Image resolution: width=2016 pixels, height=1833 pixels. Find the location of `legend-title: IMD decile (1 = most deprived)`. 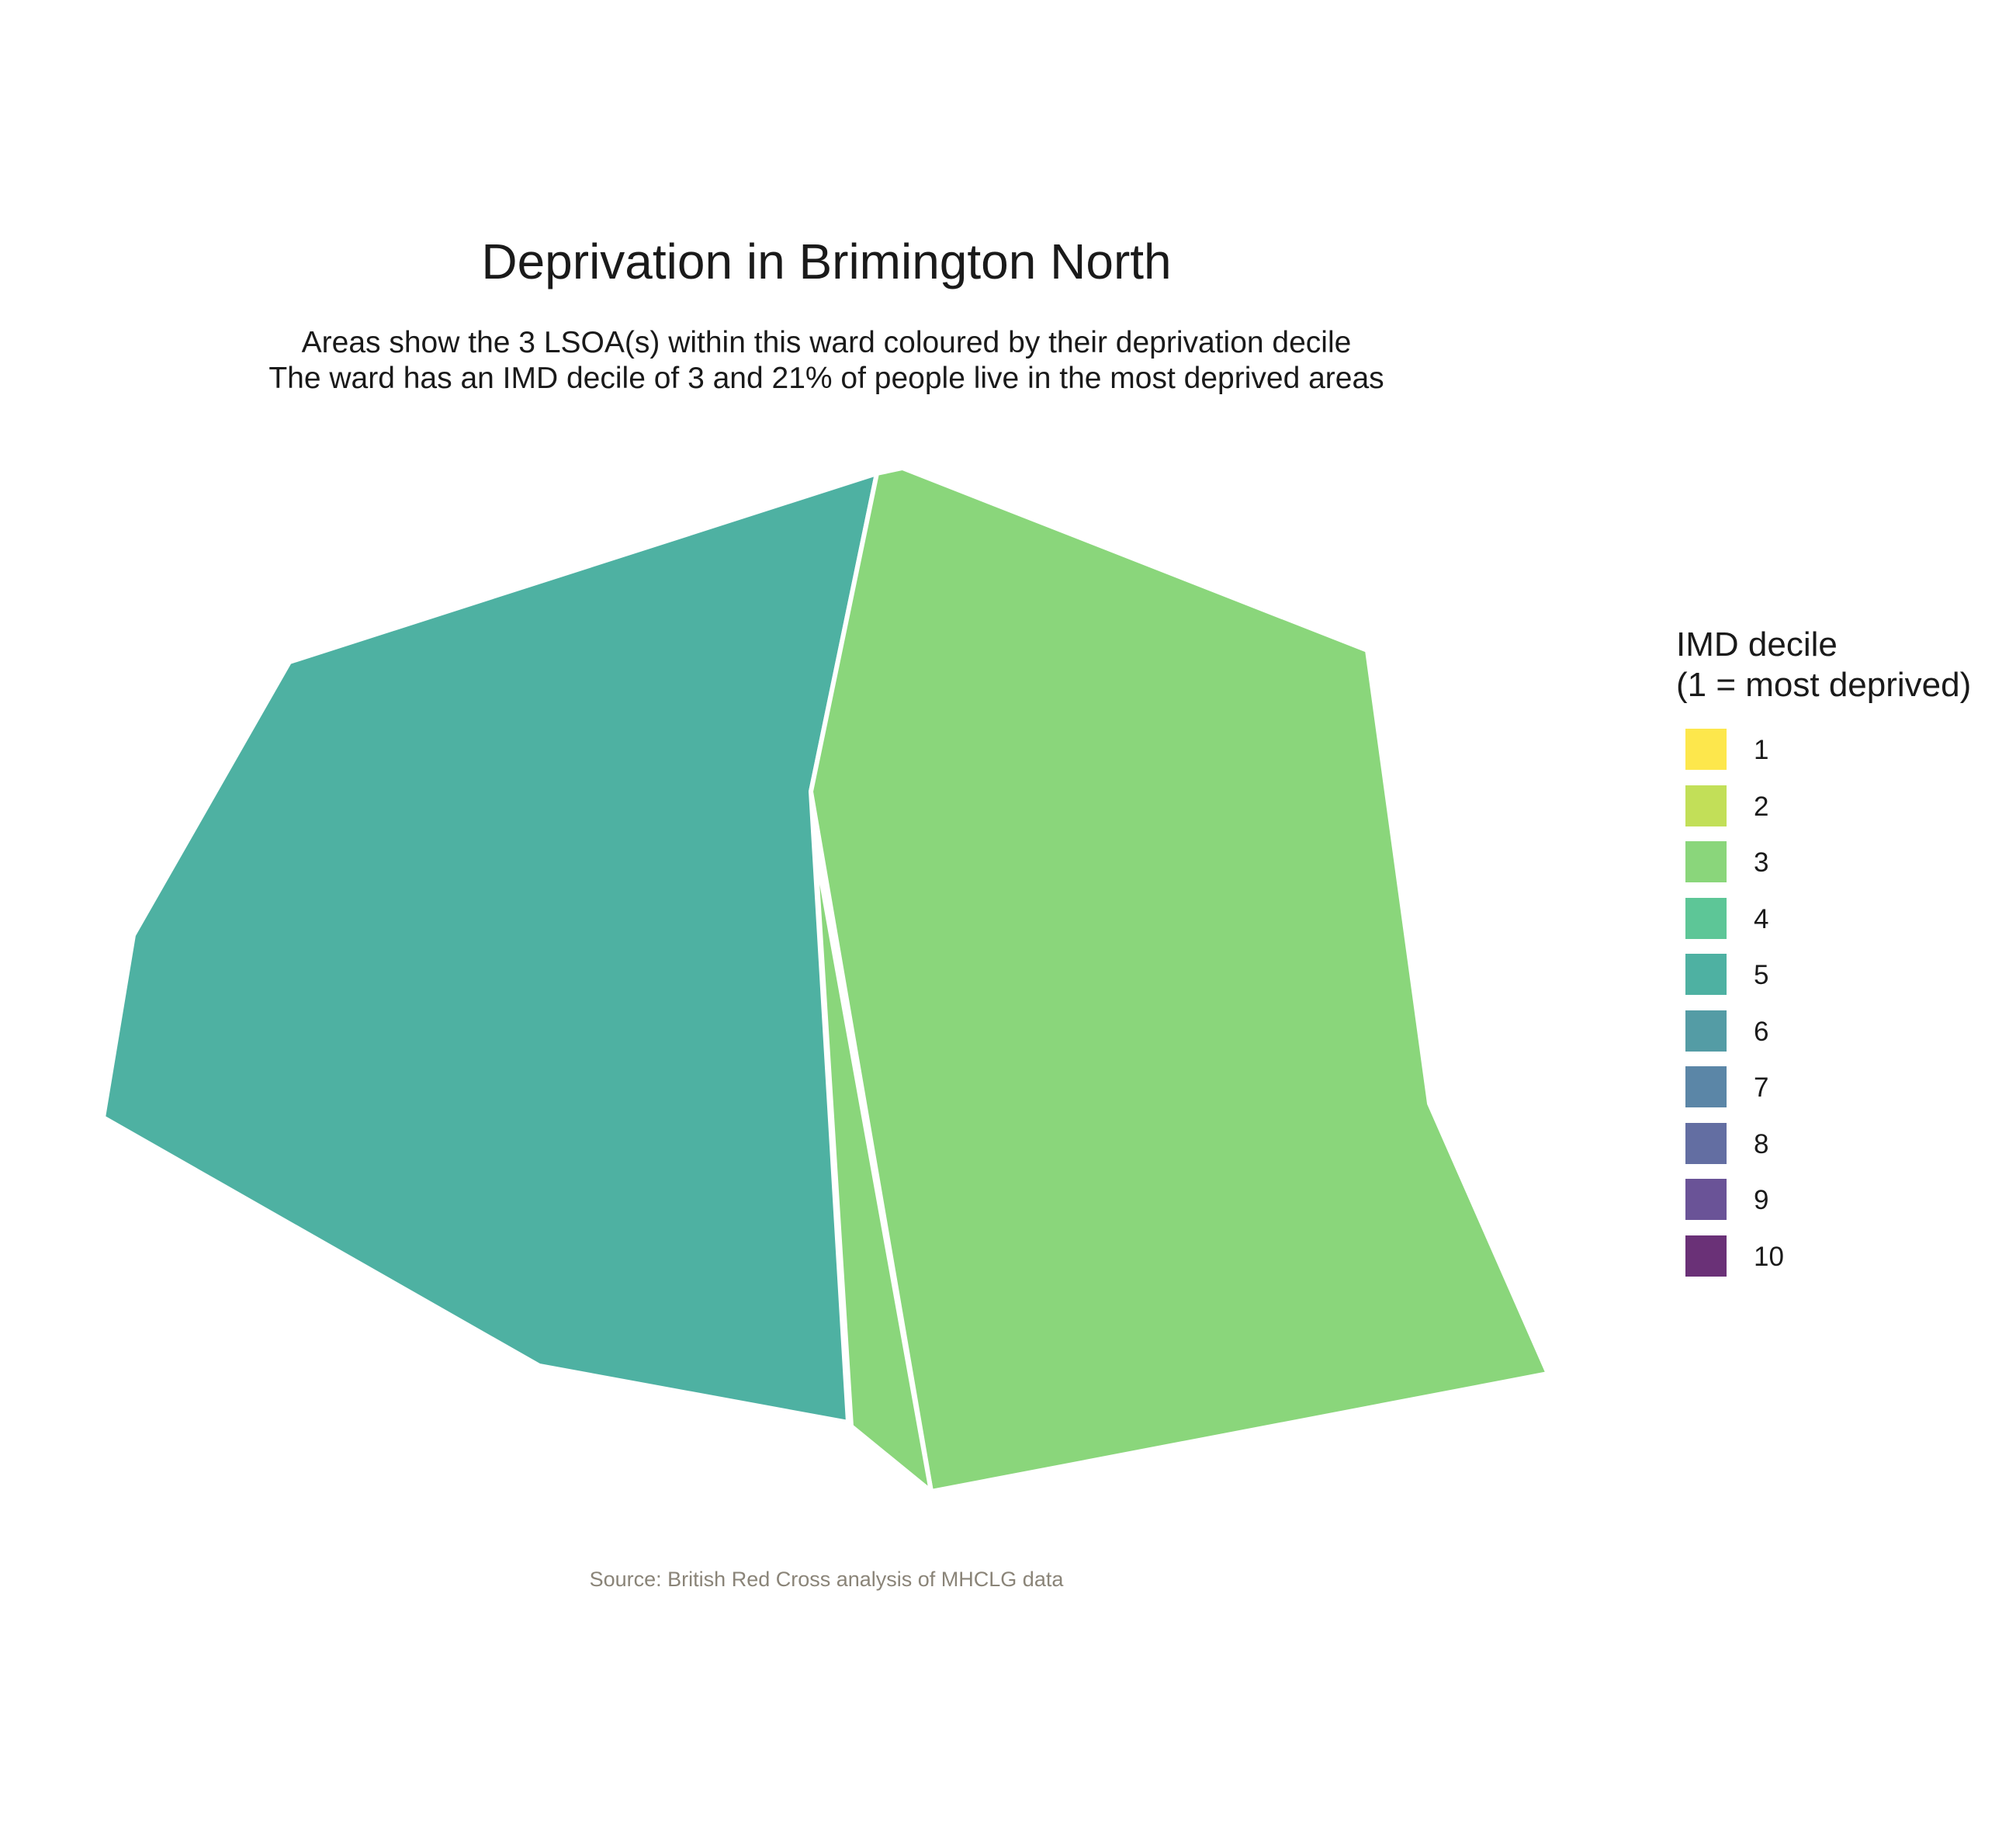

legend-title: IMD decile (1 = most deprived) is located at coordinates (1824, 665).